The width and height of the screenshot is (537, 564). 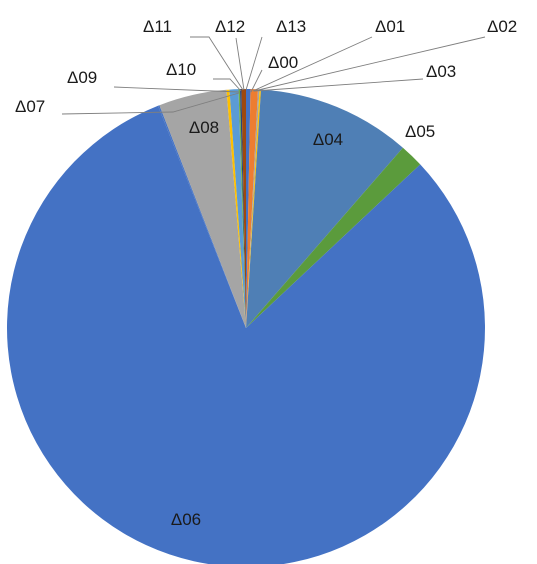 I want to click on slice-label-delta-01: Δ01, so click(x=390, y=26).